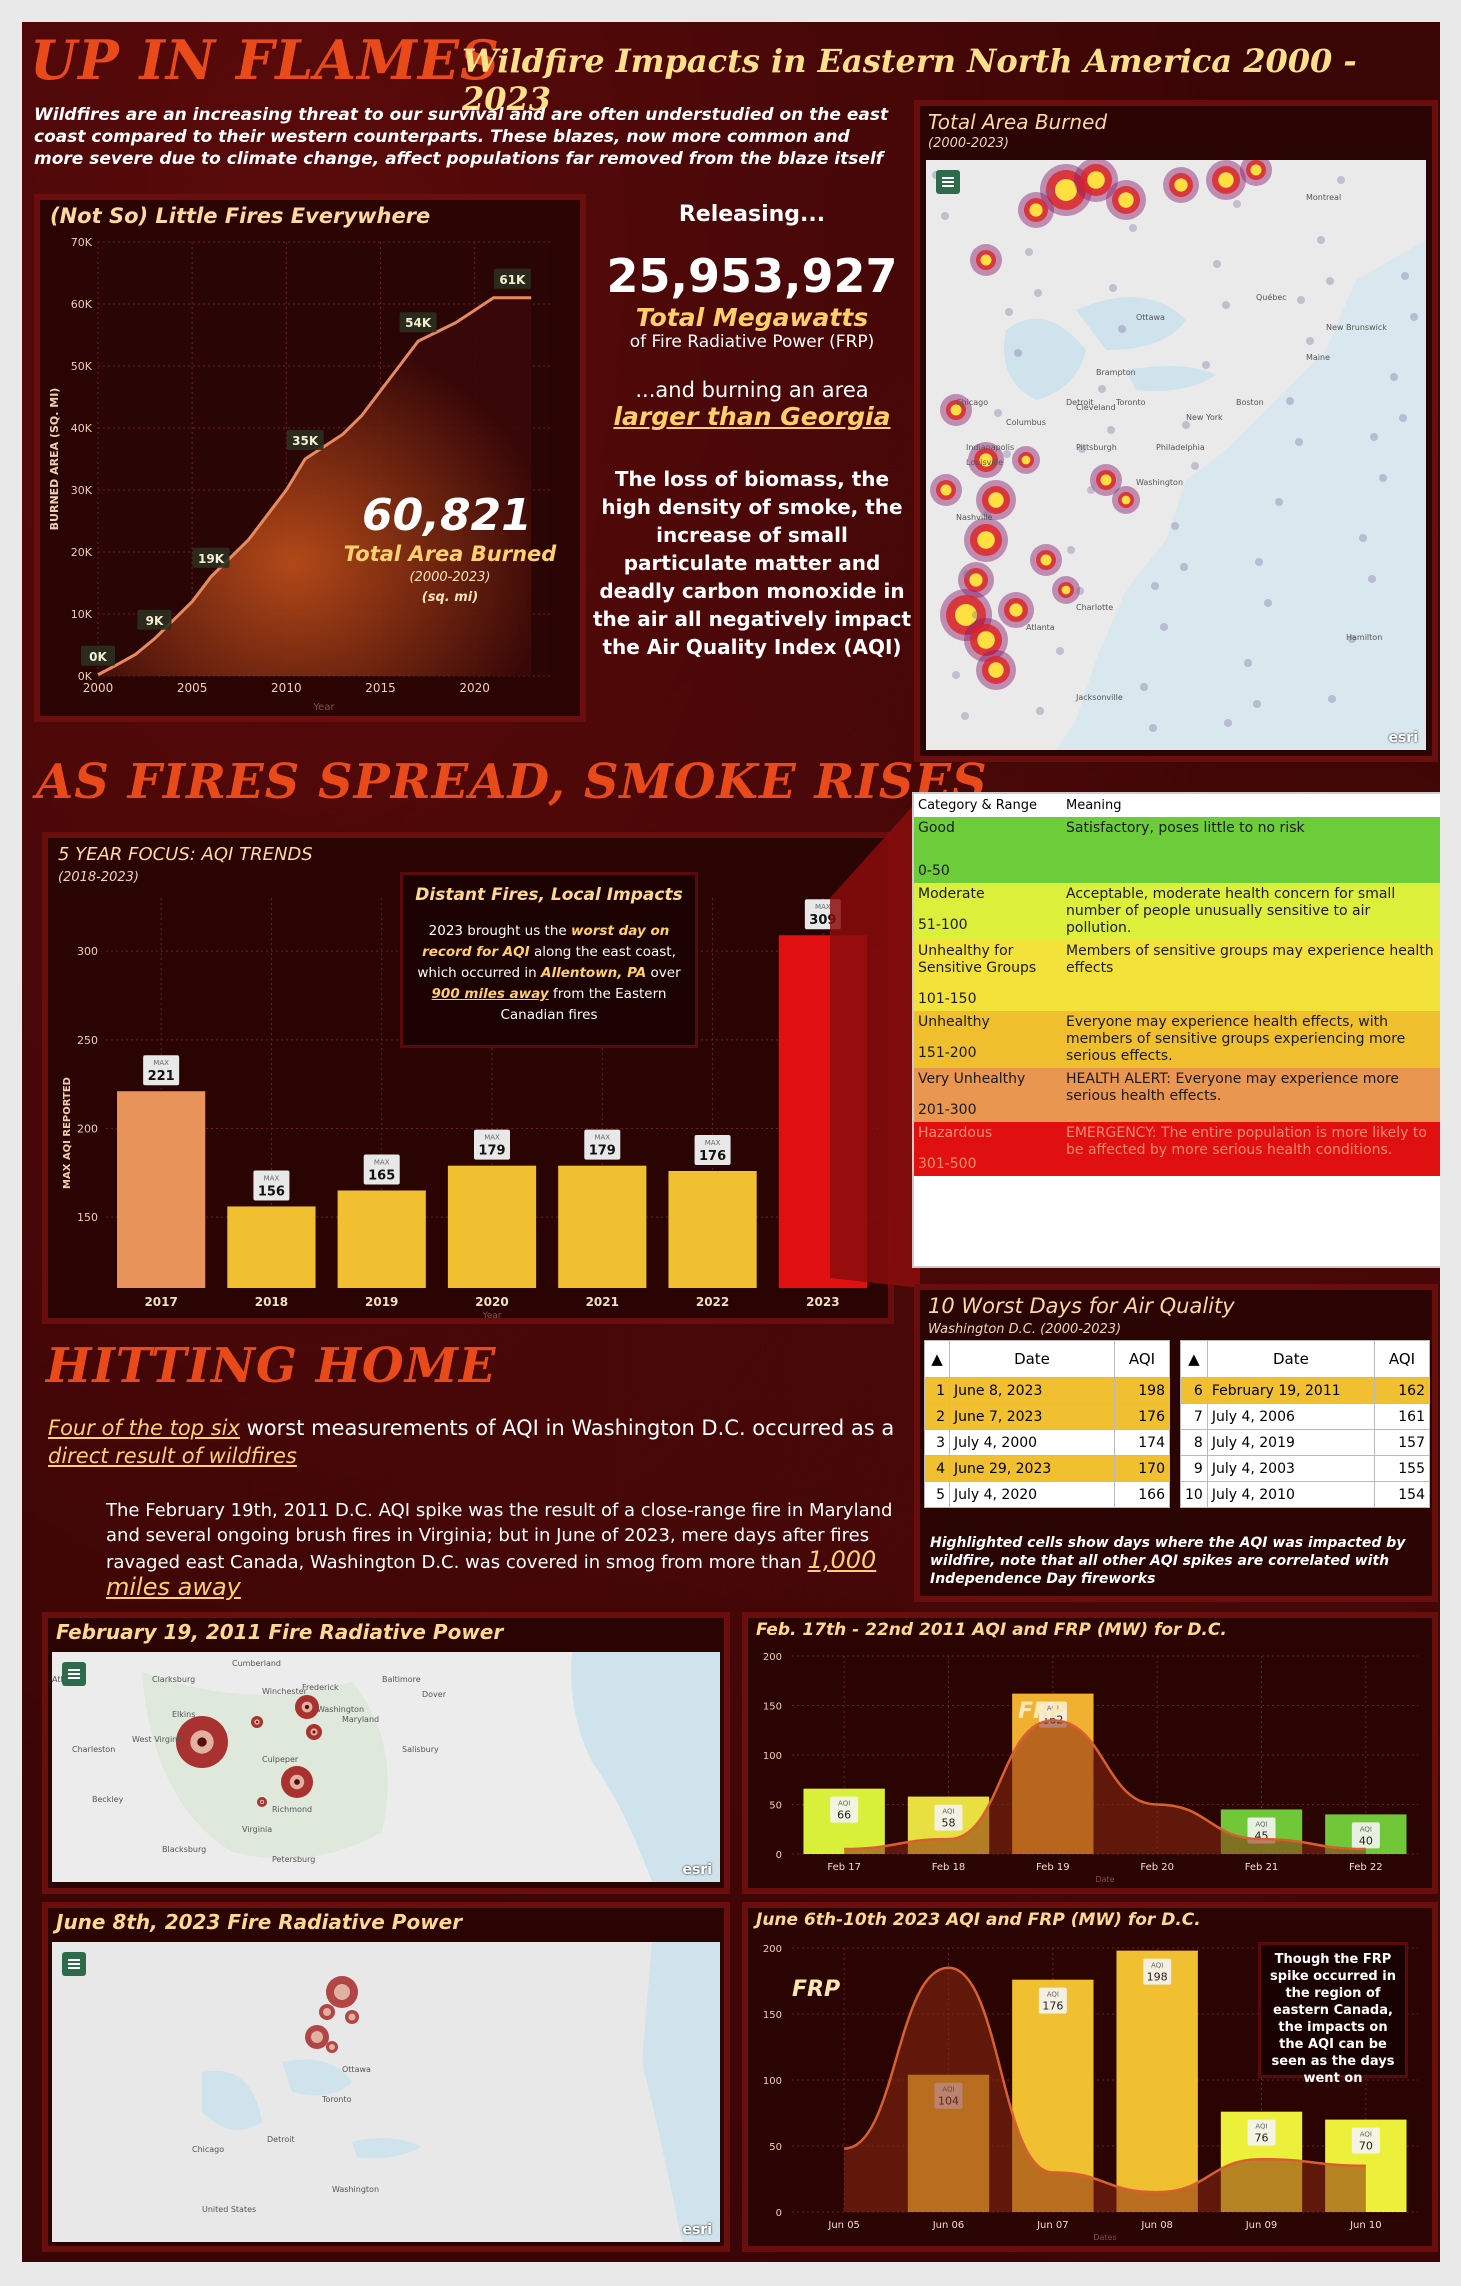  Describe the element at coordinates (775, 2147) in the screenshot. I see `combo-y-tick: 50` at that location.